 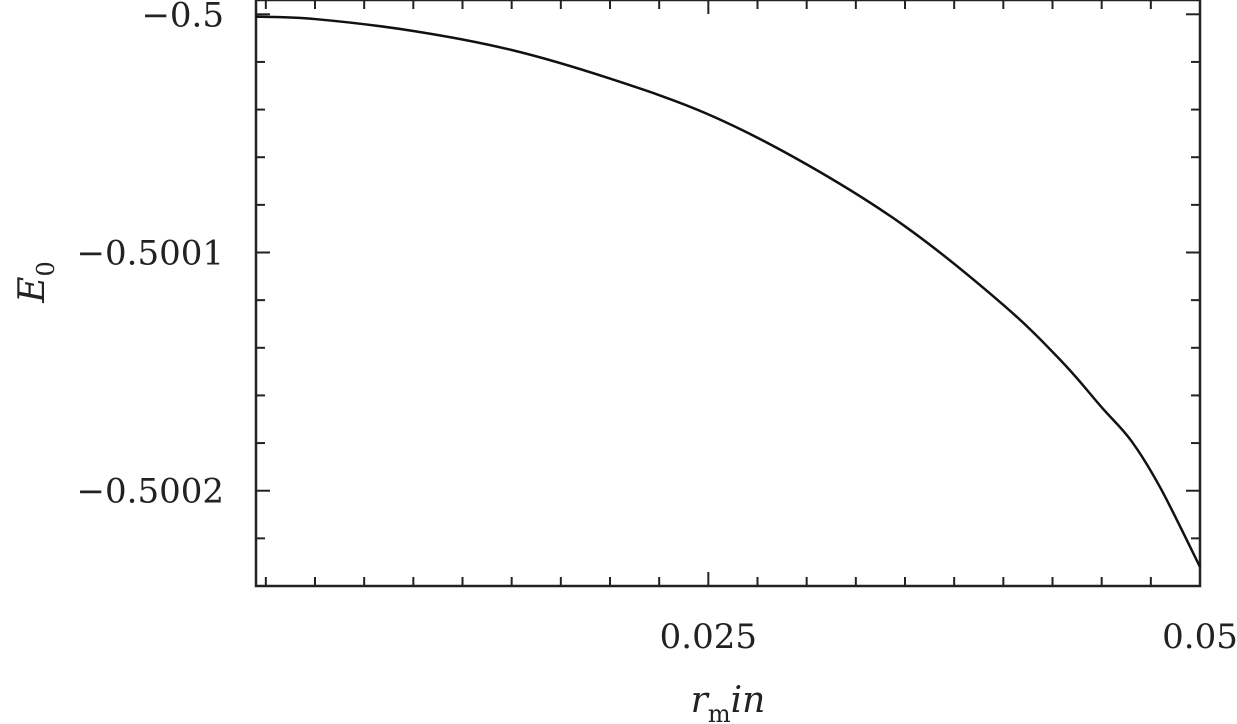 I want to click on y-axis-title: E0, so click(x=36, y=282).